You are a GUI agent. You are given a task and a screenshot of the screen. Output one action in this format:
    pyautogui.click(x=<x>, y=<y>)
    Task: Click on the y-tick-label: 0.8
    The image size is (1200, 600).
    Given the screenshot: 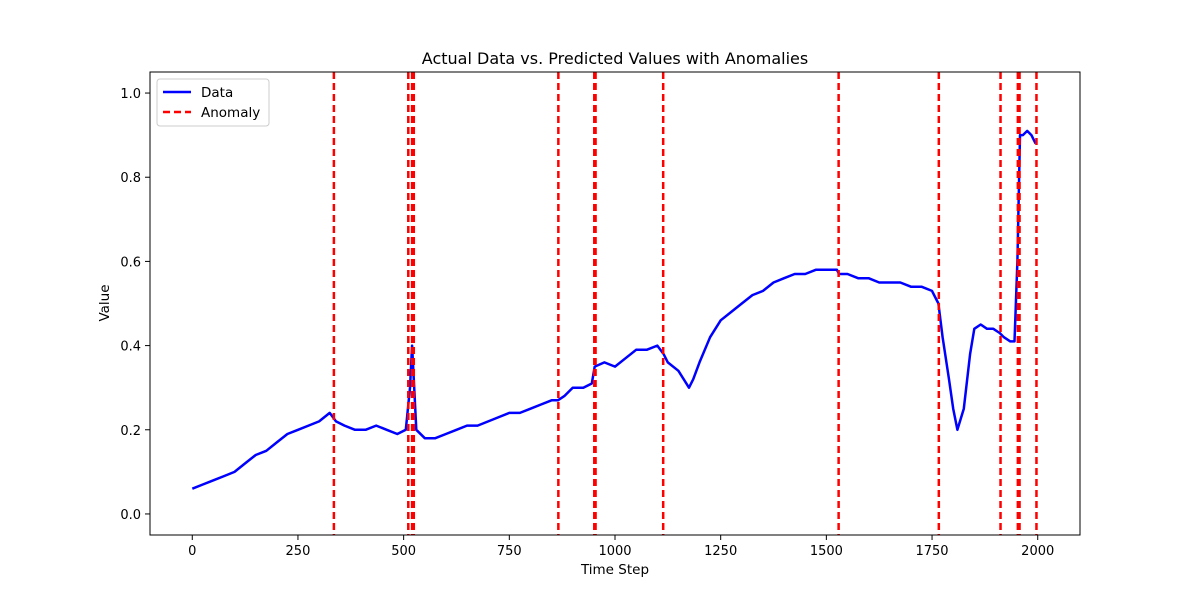 What is the action you would take?
    pyautogui.click(x=130, y=178)
    